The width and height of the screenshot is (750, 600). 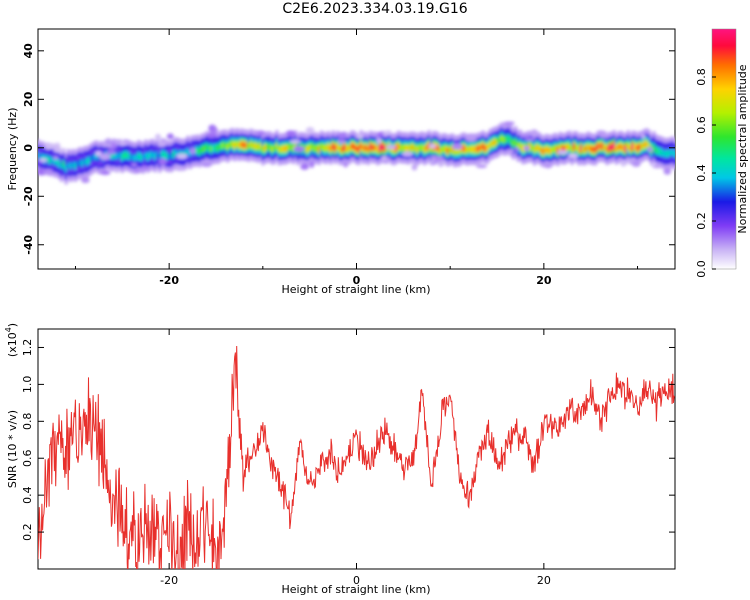 What do you see at coordinates (12, 449) in the screenshot?
I see `snr-ylabel: SNR (10 * v/v)` at bounding box center [12, 449].